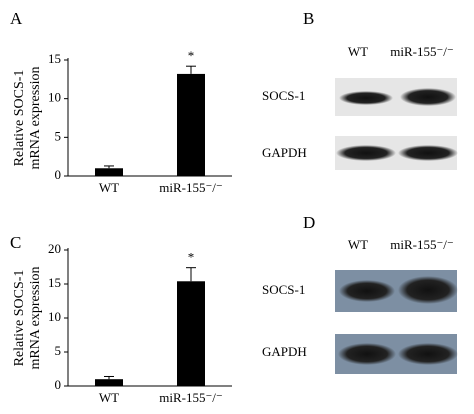  Describe the element at coordinates (308, 18) in the screenshot. I see `panel-letter: B` at that location.